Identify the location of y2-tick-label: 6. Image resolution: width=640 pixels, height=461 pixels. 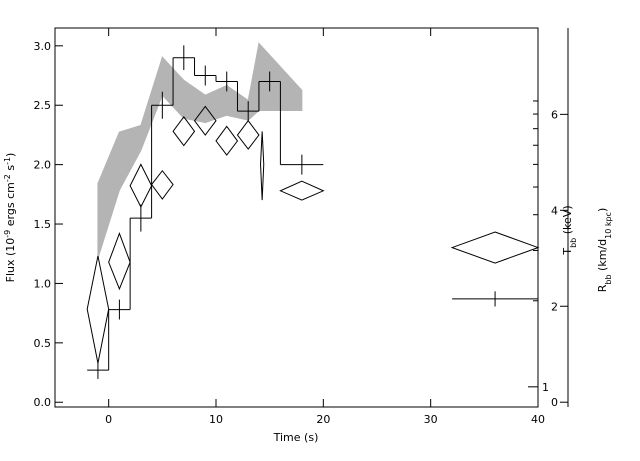
(554, 114).